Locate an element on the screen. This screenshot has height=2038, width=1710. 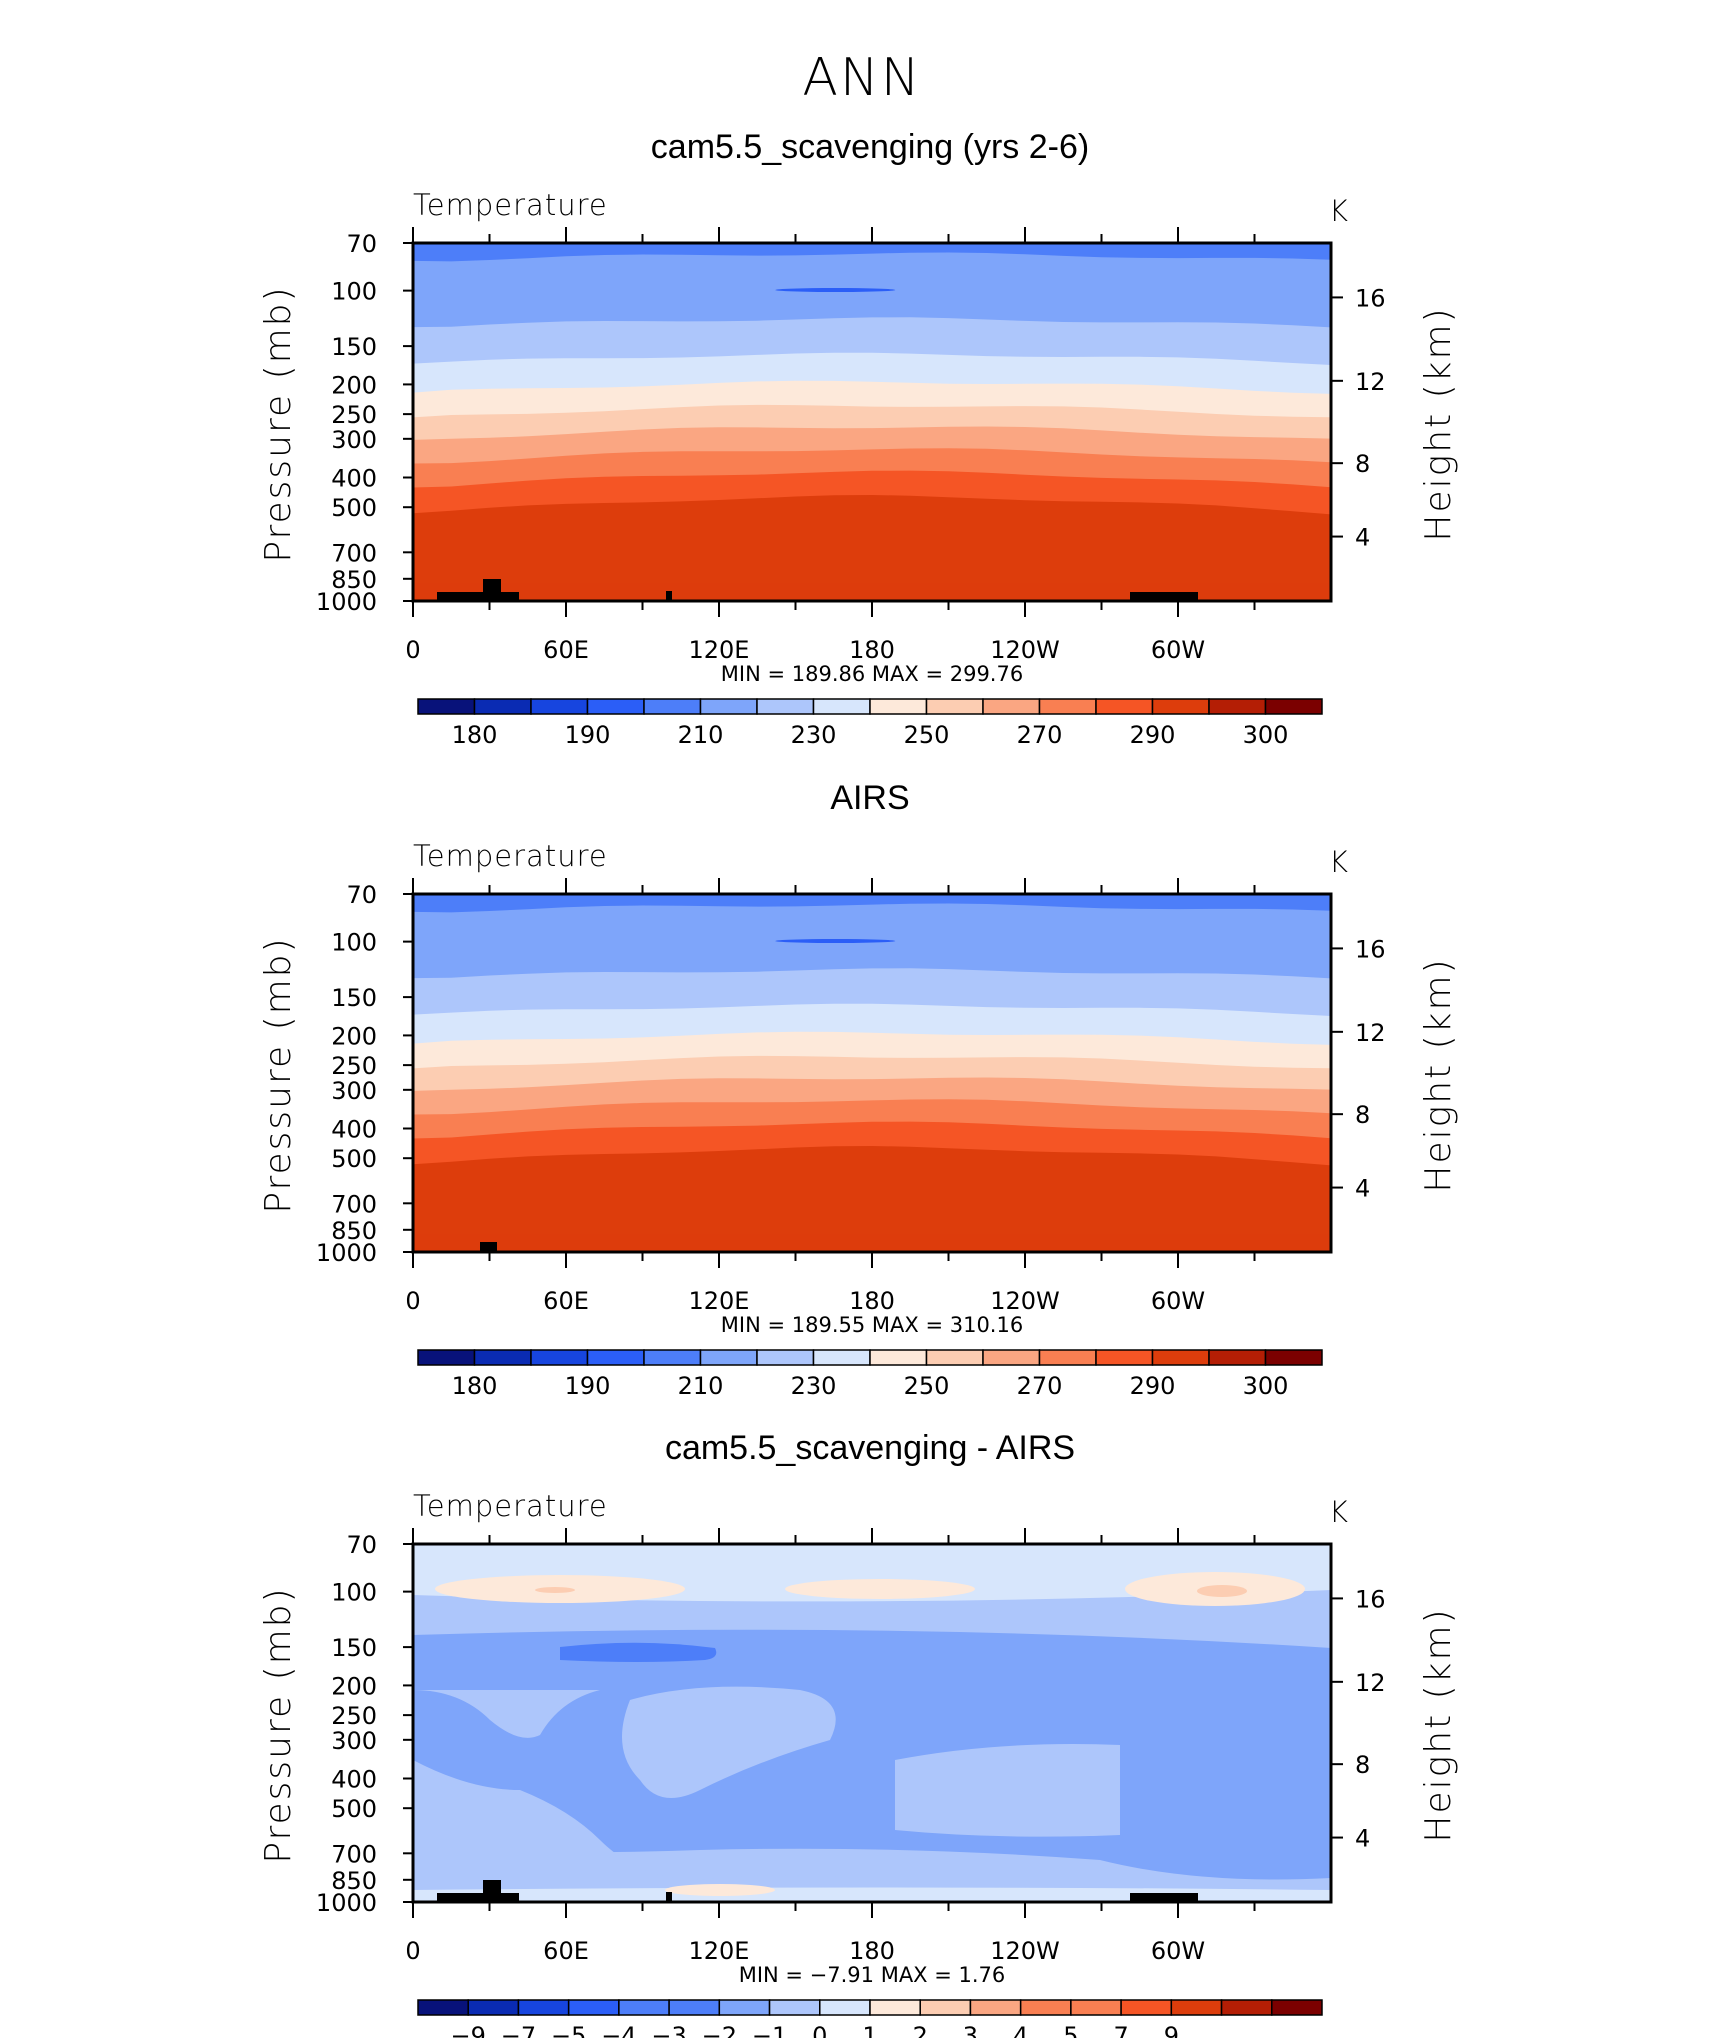
colorbar-label: −4 is located at coordinates (618, 2030).